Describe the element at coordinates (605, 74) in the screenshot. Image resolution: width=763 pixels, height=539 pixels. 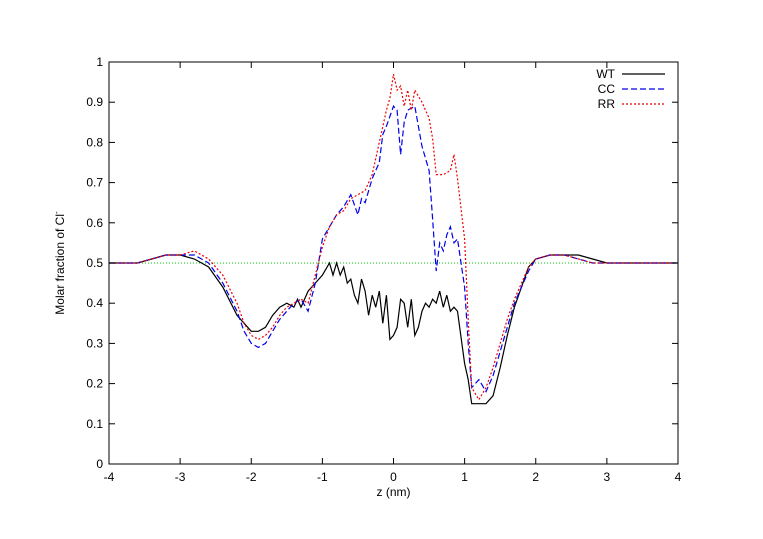
I see `legend-label-wt: WT` at that location.